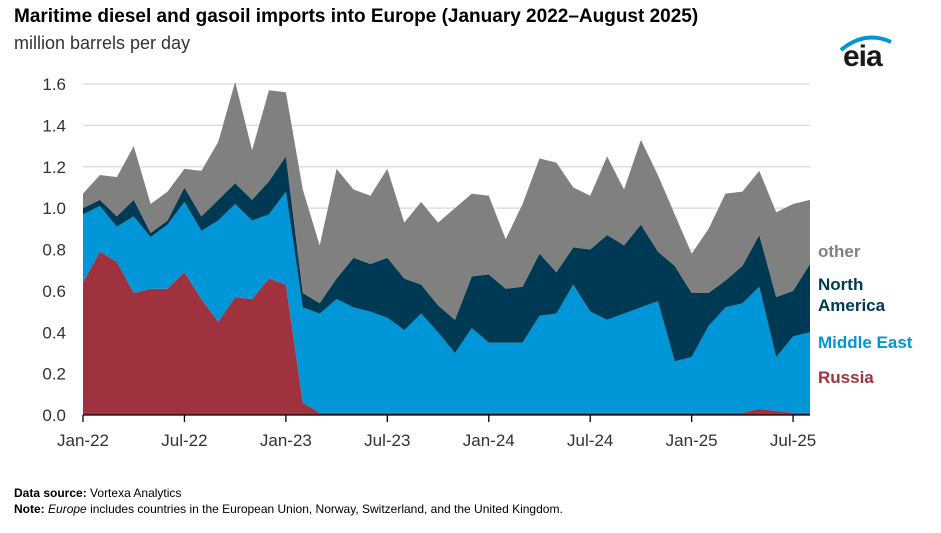 The width and height of the screenshot is (941, 533). What do you see at coordinates (54, 415) in the screenshot?
I see `y-tick-label: 0.0` at bounding box center [54, 415].